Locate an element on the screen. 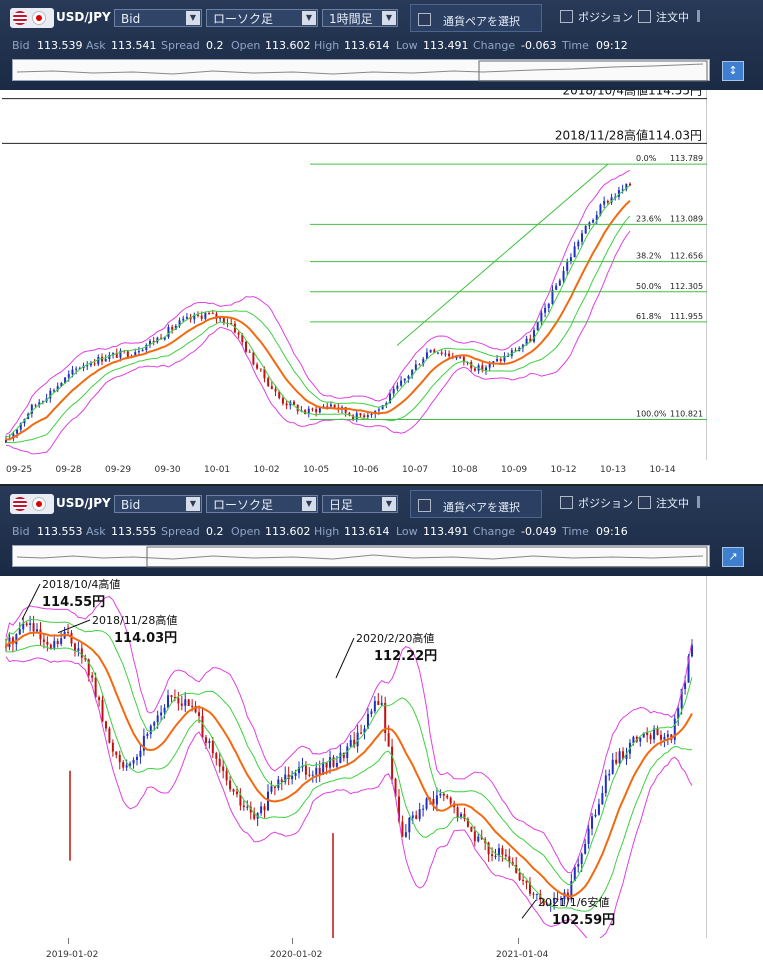  reference-line-label: 2018/10/4高値114.55円 is located at coordinates (632, 94).